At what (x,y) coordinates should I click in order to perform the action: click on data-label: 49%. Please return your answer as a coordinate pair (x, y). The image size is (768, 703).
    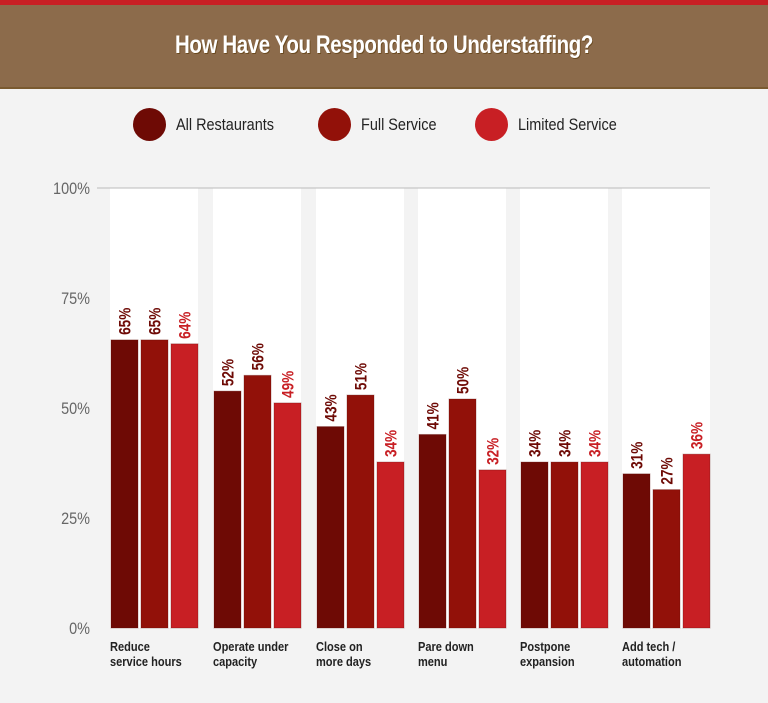
    Looking at the image, I should click on (288, 383).